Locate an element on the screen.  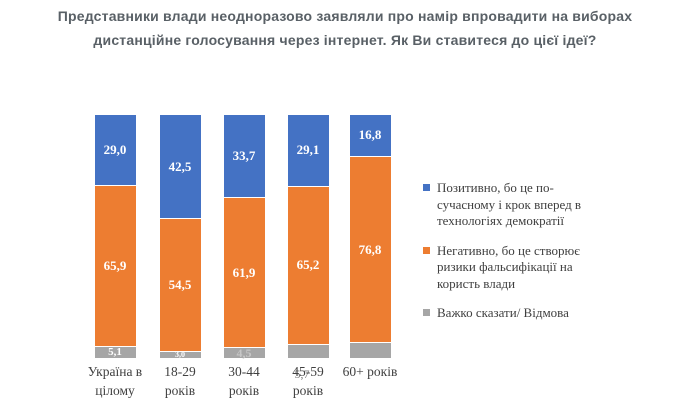
segment-value-label: 65,2 is located at coordinates (308, 265).